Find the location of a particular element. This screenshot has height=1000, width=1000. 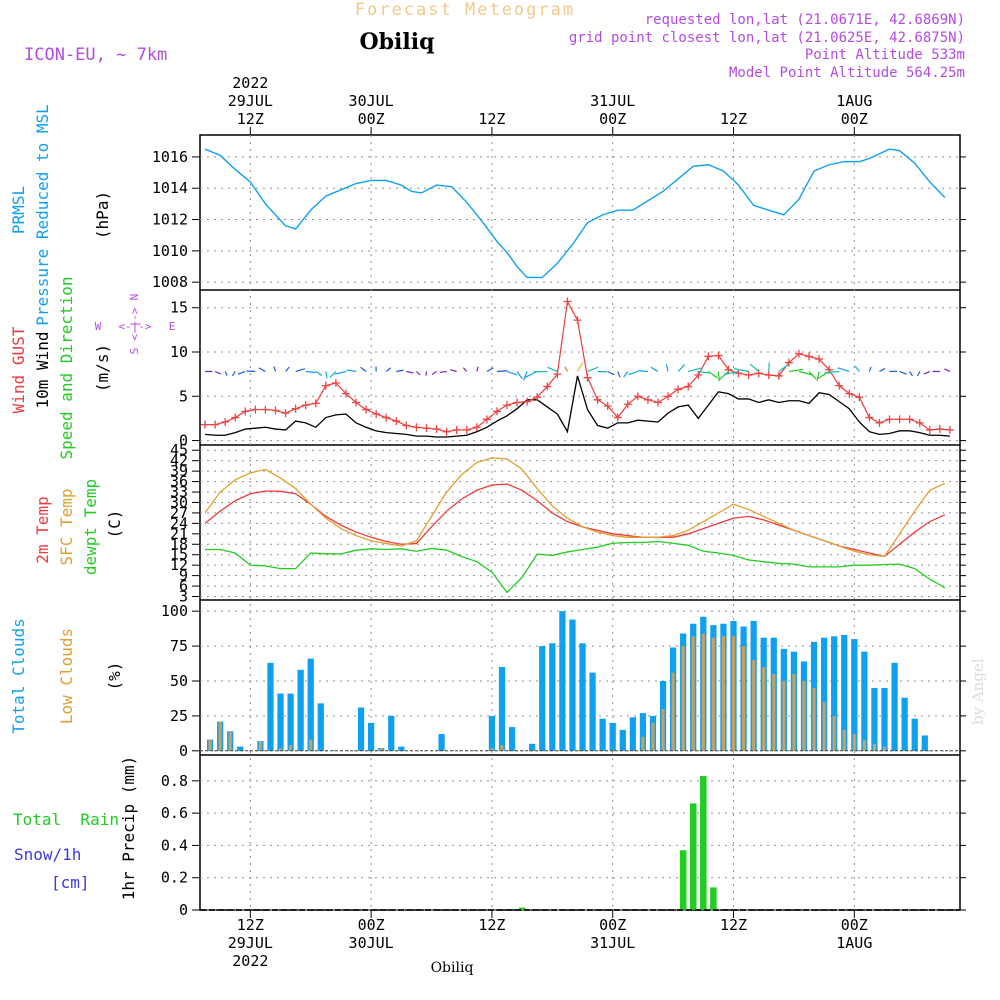

footer-location: Obiliq is located at coordinates (452, 968).